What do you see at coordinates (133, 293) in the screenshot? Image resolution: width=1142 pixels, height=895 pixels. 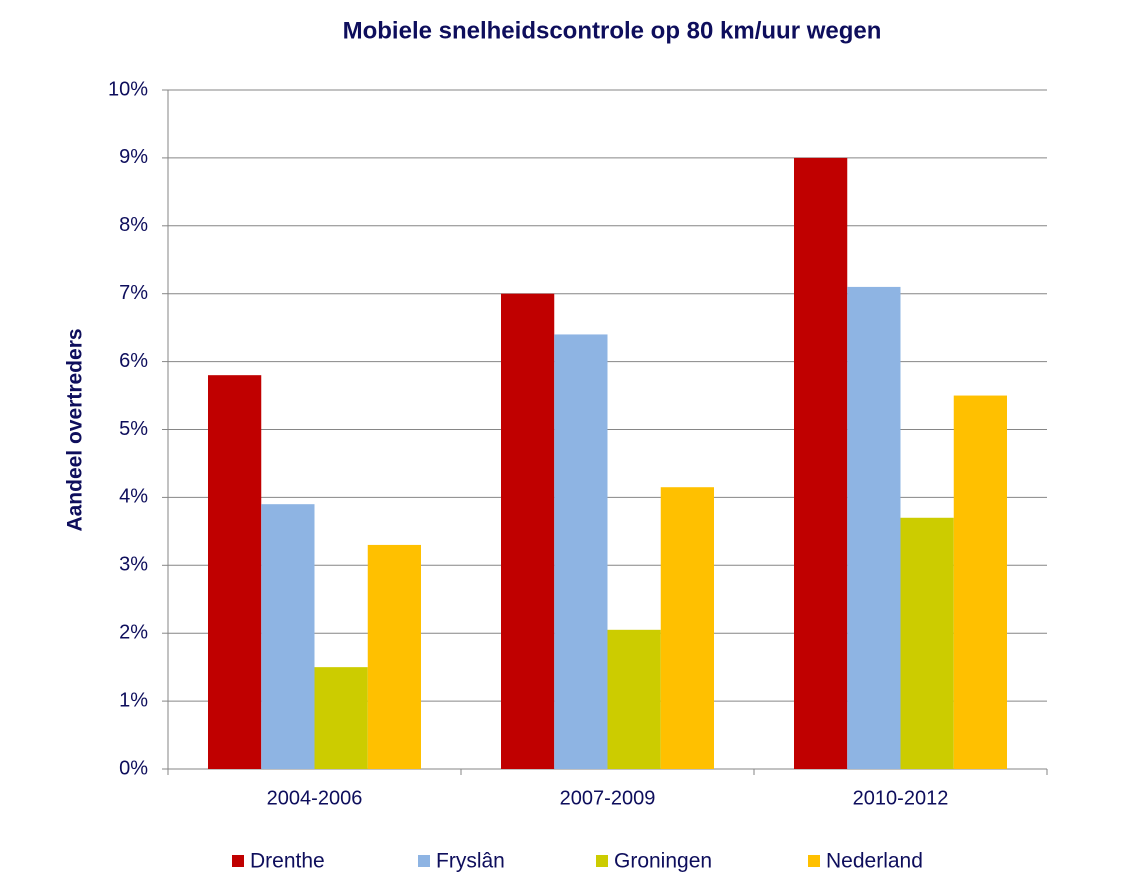 I see `y-tick-label: 7%` at bounding box center [133, 293].